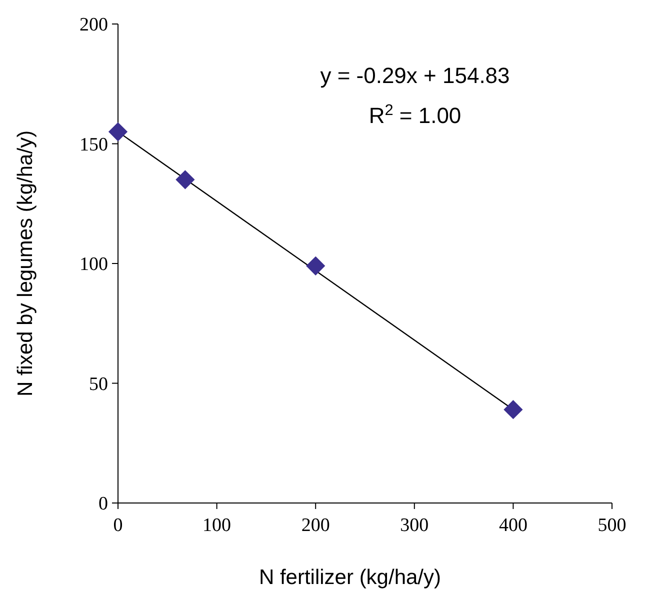 The image size is (651, 591). Describe the element at coordinates (612, 525) in the screenshot. I see `x-tick-label: 500` at that location.